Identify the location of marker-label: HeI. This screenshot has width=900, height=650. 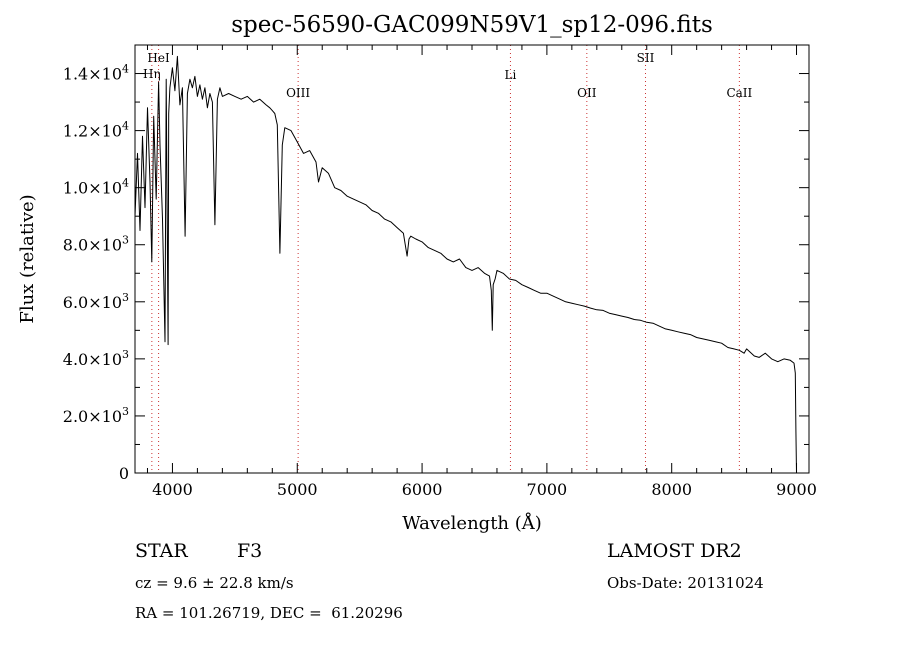
(158, 58).